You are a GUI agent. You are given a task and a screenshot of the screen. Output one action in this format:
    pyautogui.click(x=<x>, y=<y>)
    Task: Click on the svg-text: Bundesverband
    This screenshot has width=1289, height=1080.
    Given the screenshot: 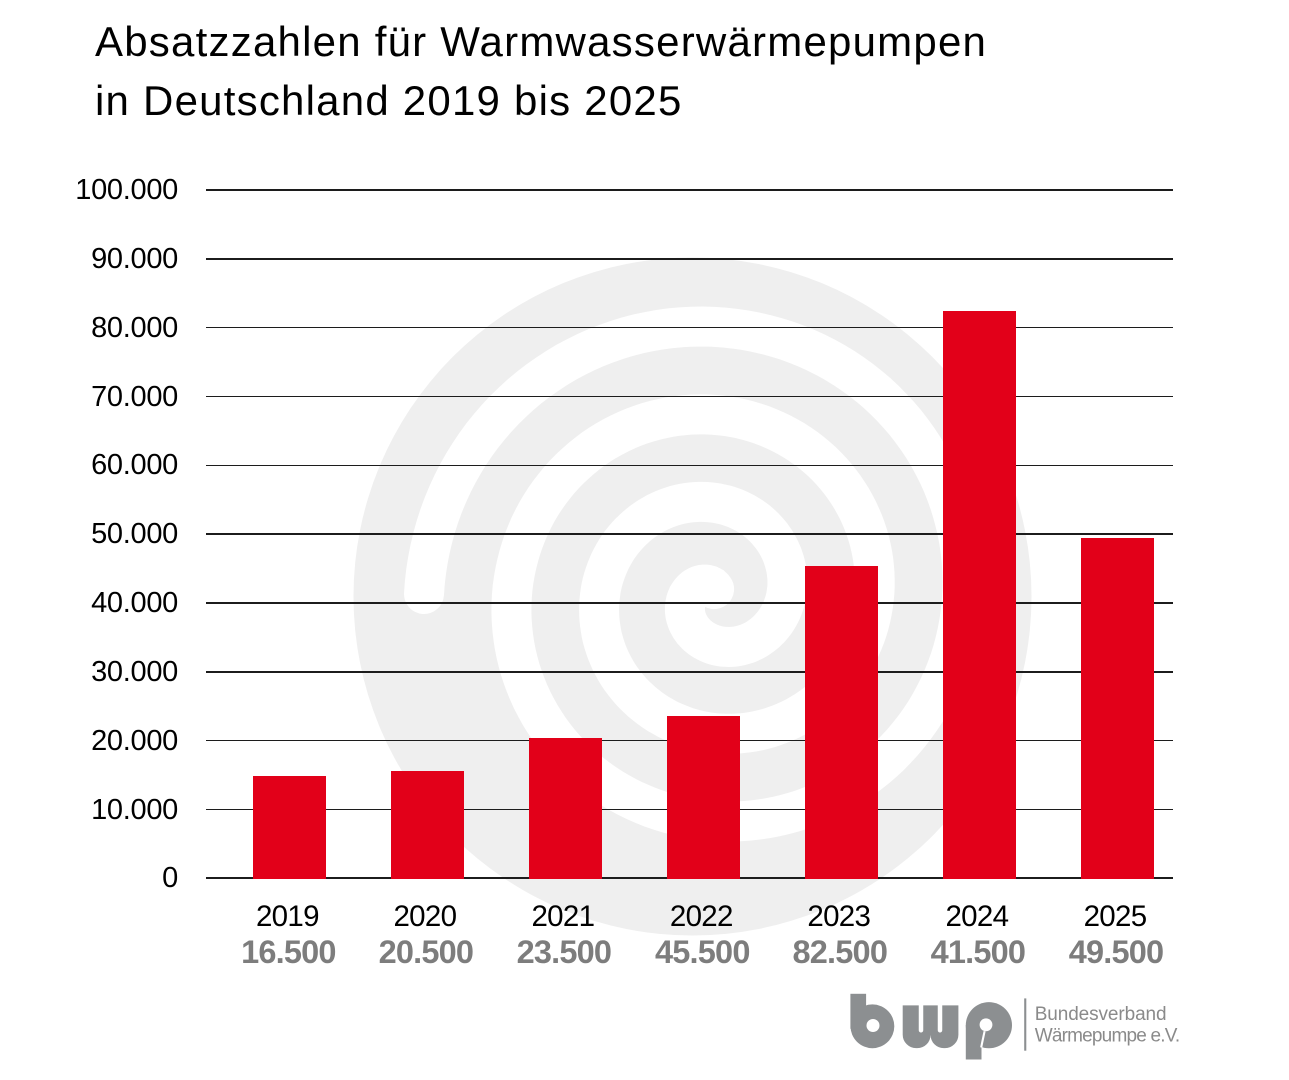 What is the action you would take?
    pyautogui.click(x=1101, y=1014)
    